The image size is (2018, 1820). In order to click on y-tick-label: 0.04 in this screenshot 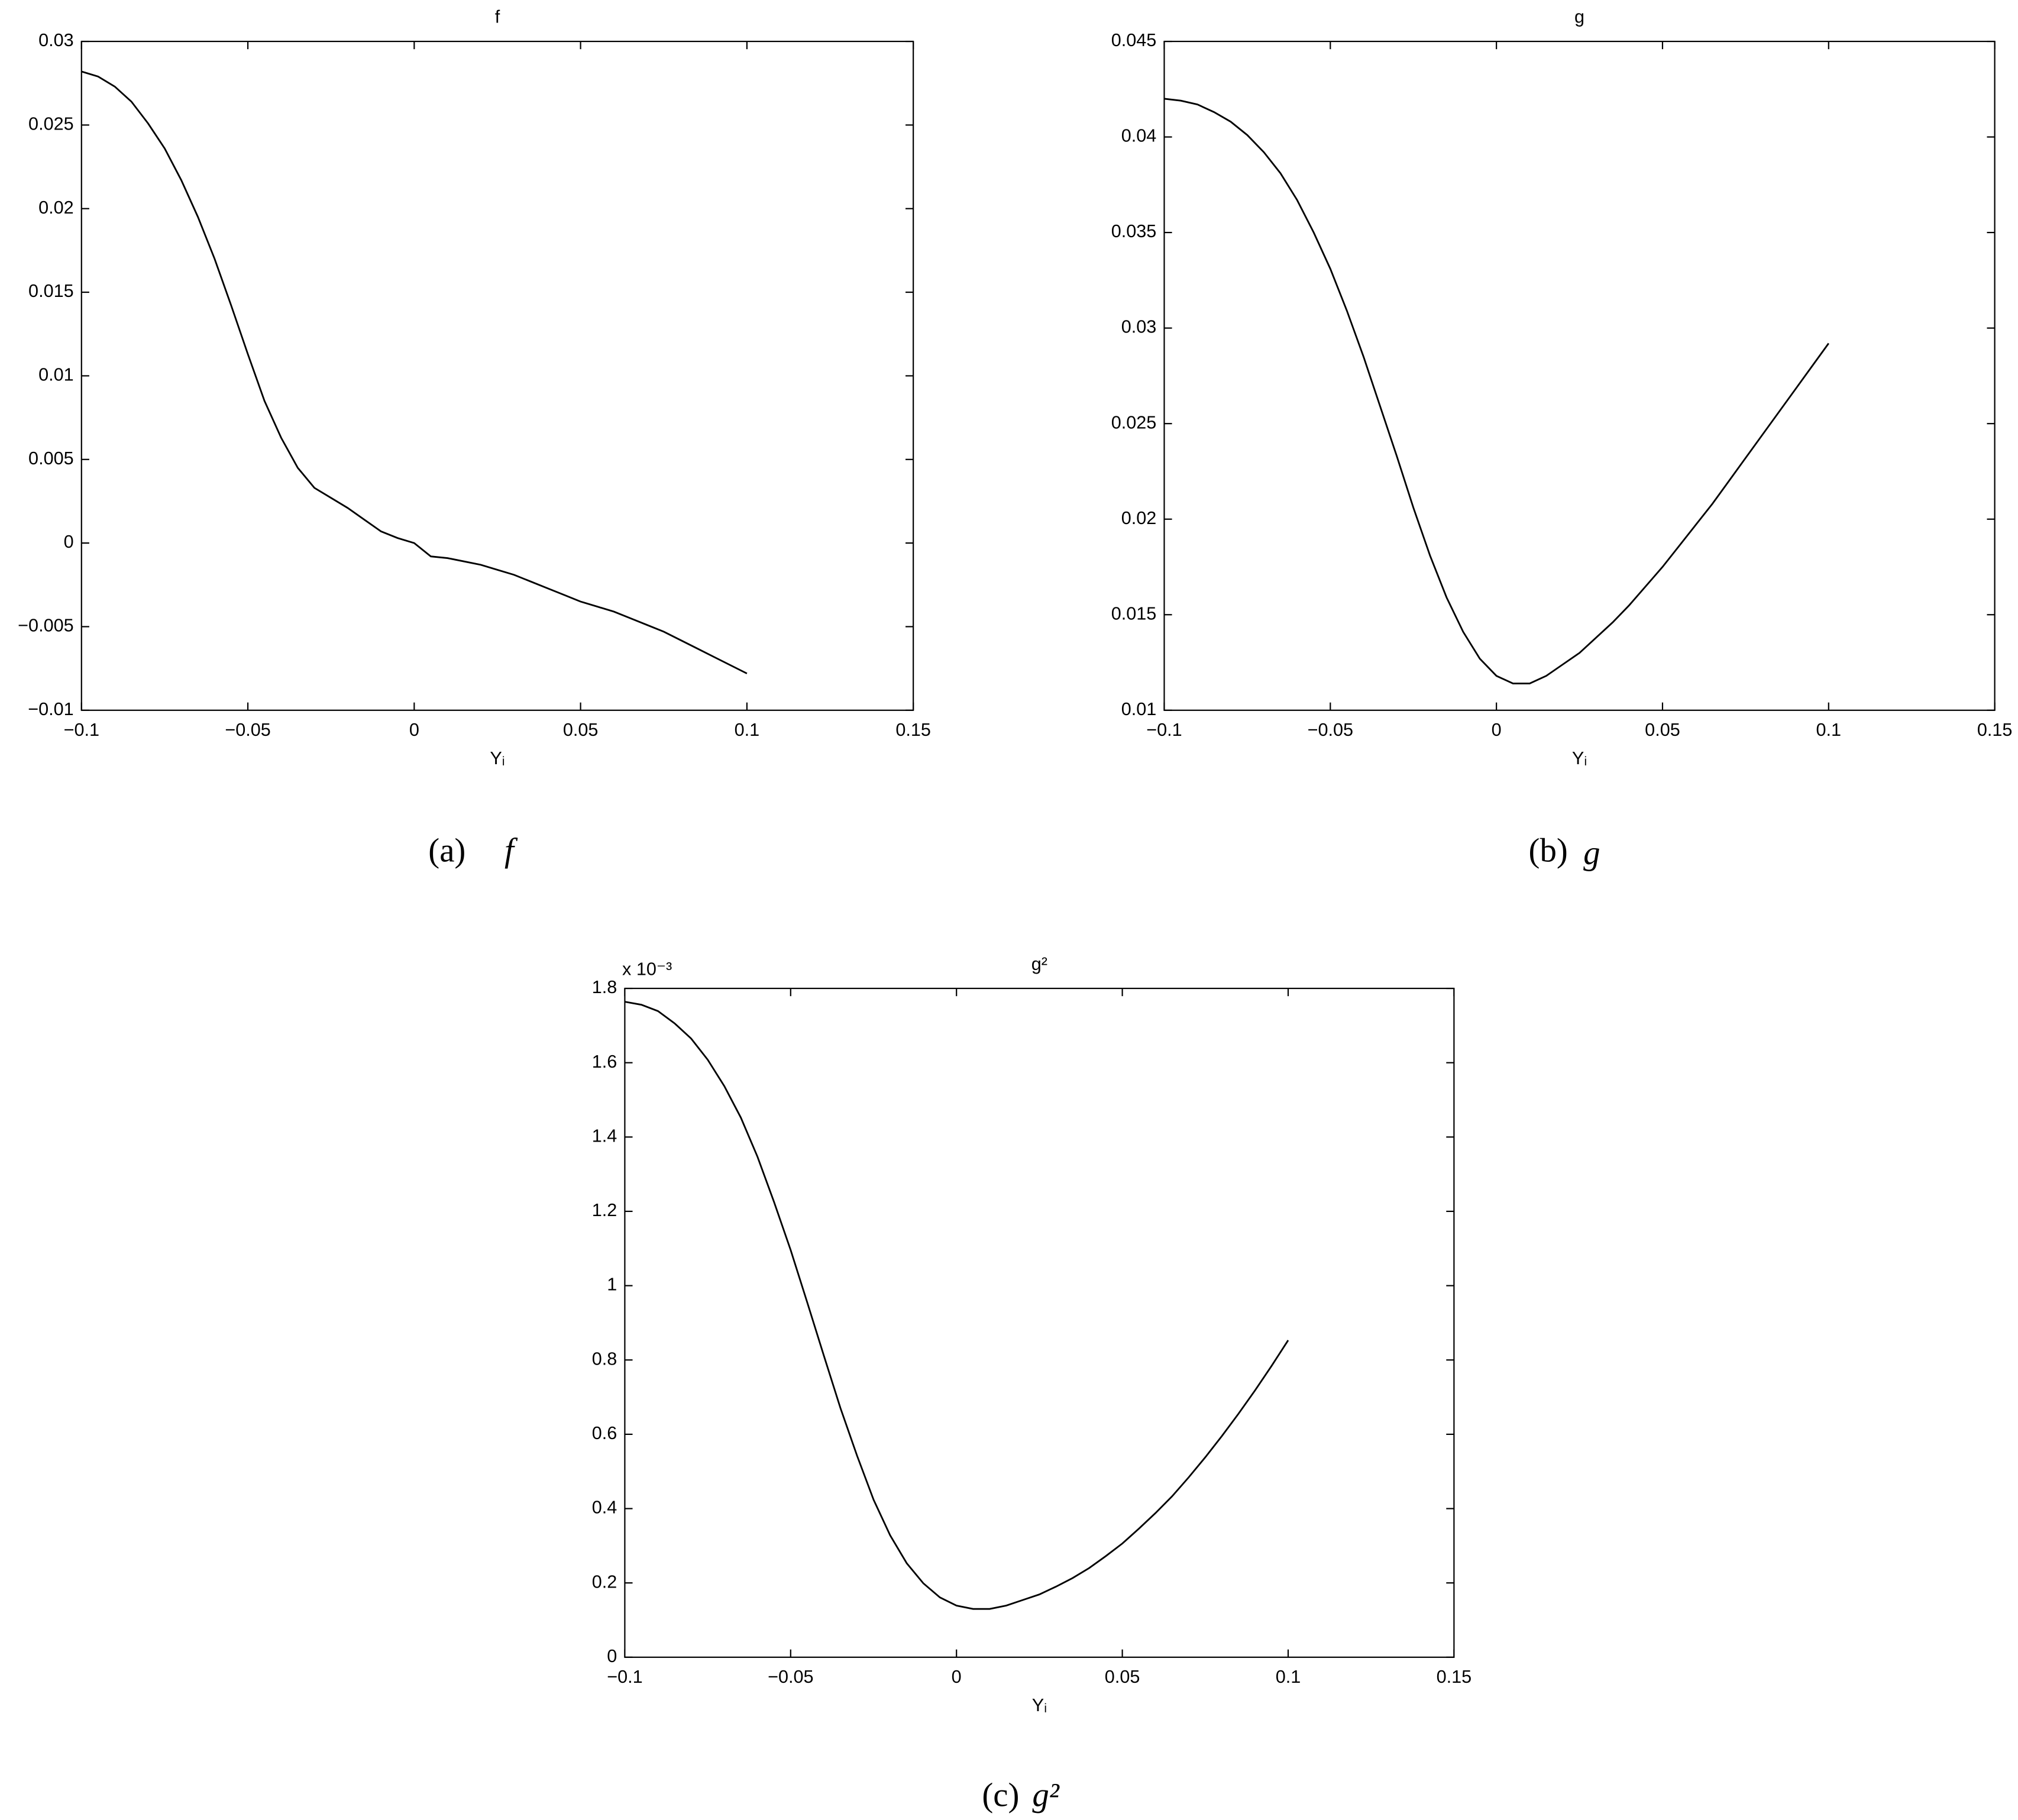, I will do `click(1139, 136)`.